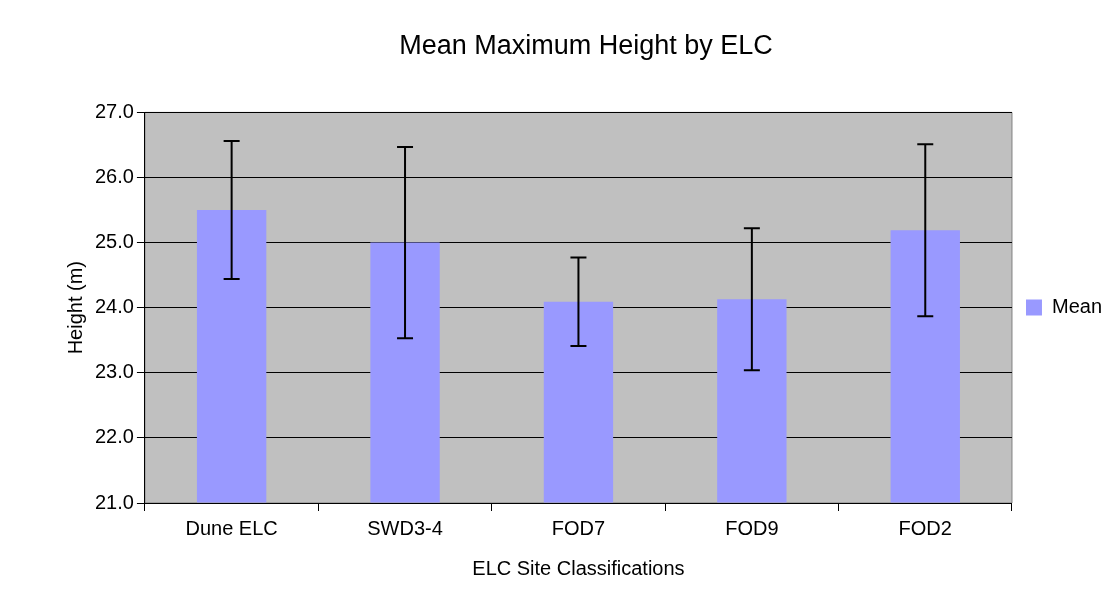  Describe the element at coordinates (578, 567) in the screenshot. I see `x-axis-title: ELC Site Classifications` at that location.